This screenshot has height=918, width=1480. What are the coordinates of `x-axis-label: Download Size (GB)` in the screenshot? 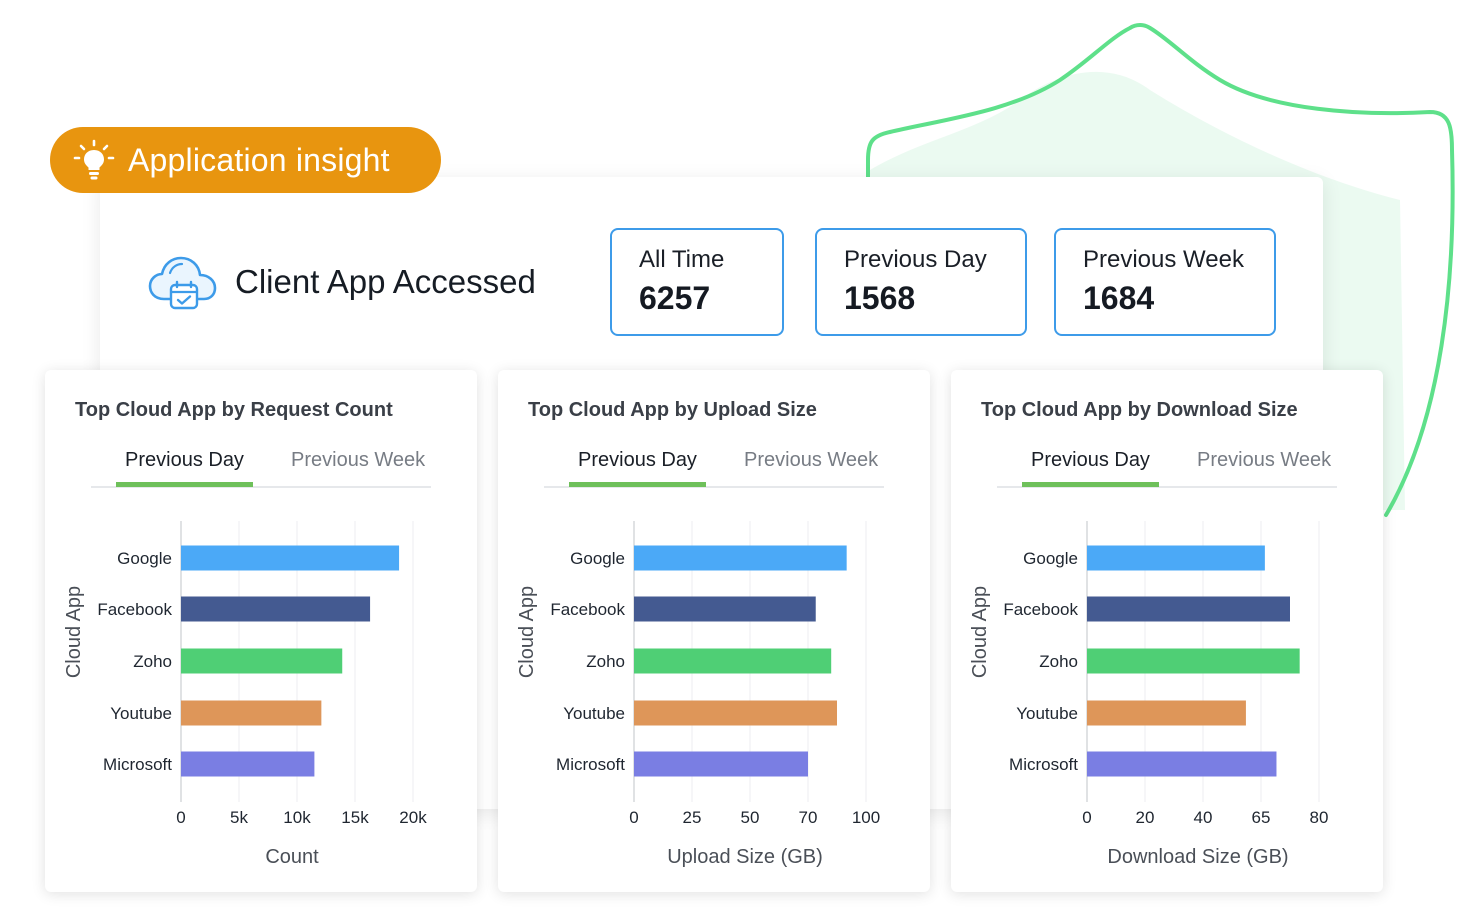 It's located at (1197, 857).